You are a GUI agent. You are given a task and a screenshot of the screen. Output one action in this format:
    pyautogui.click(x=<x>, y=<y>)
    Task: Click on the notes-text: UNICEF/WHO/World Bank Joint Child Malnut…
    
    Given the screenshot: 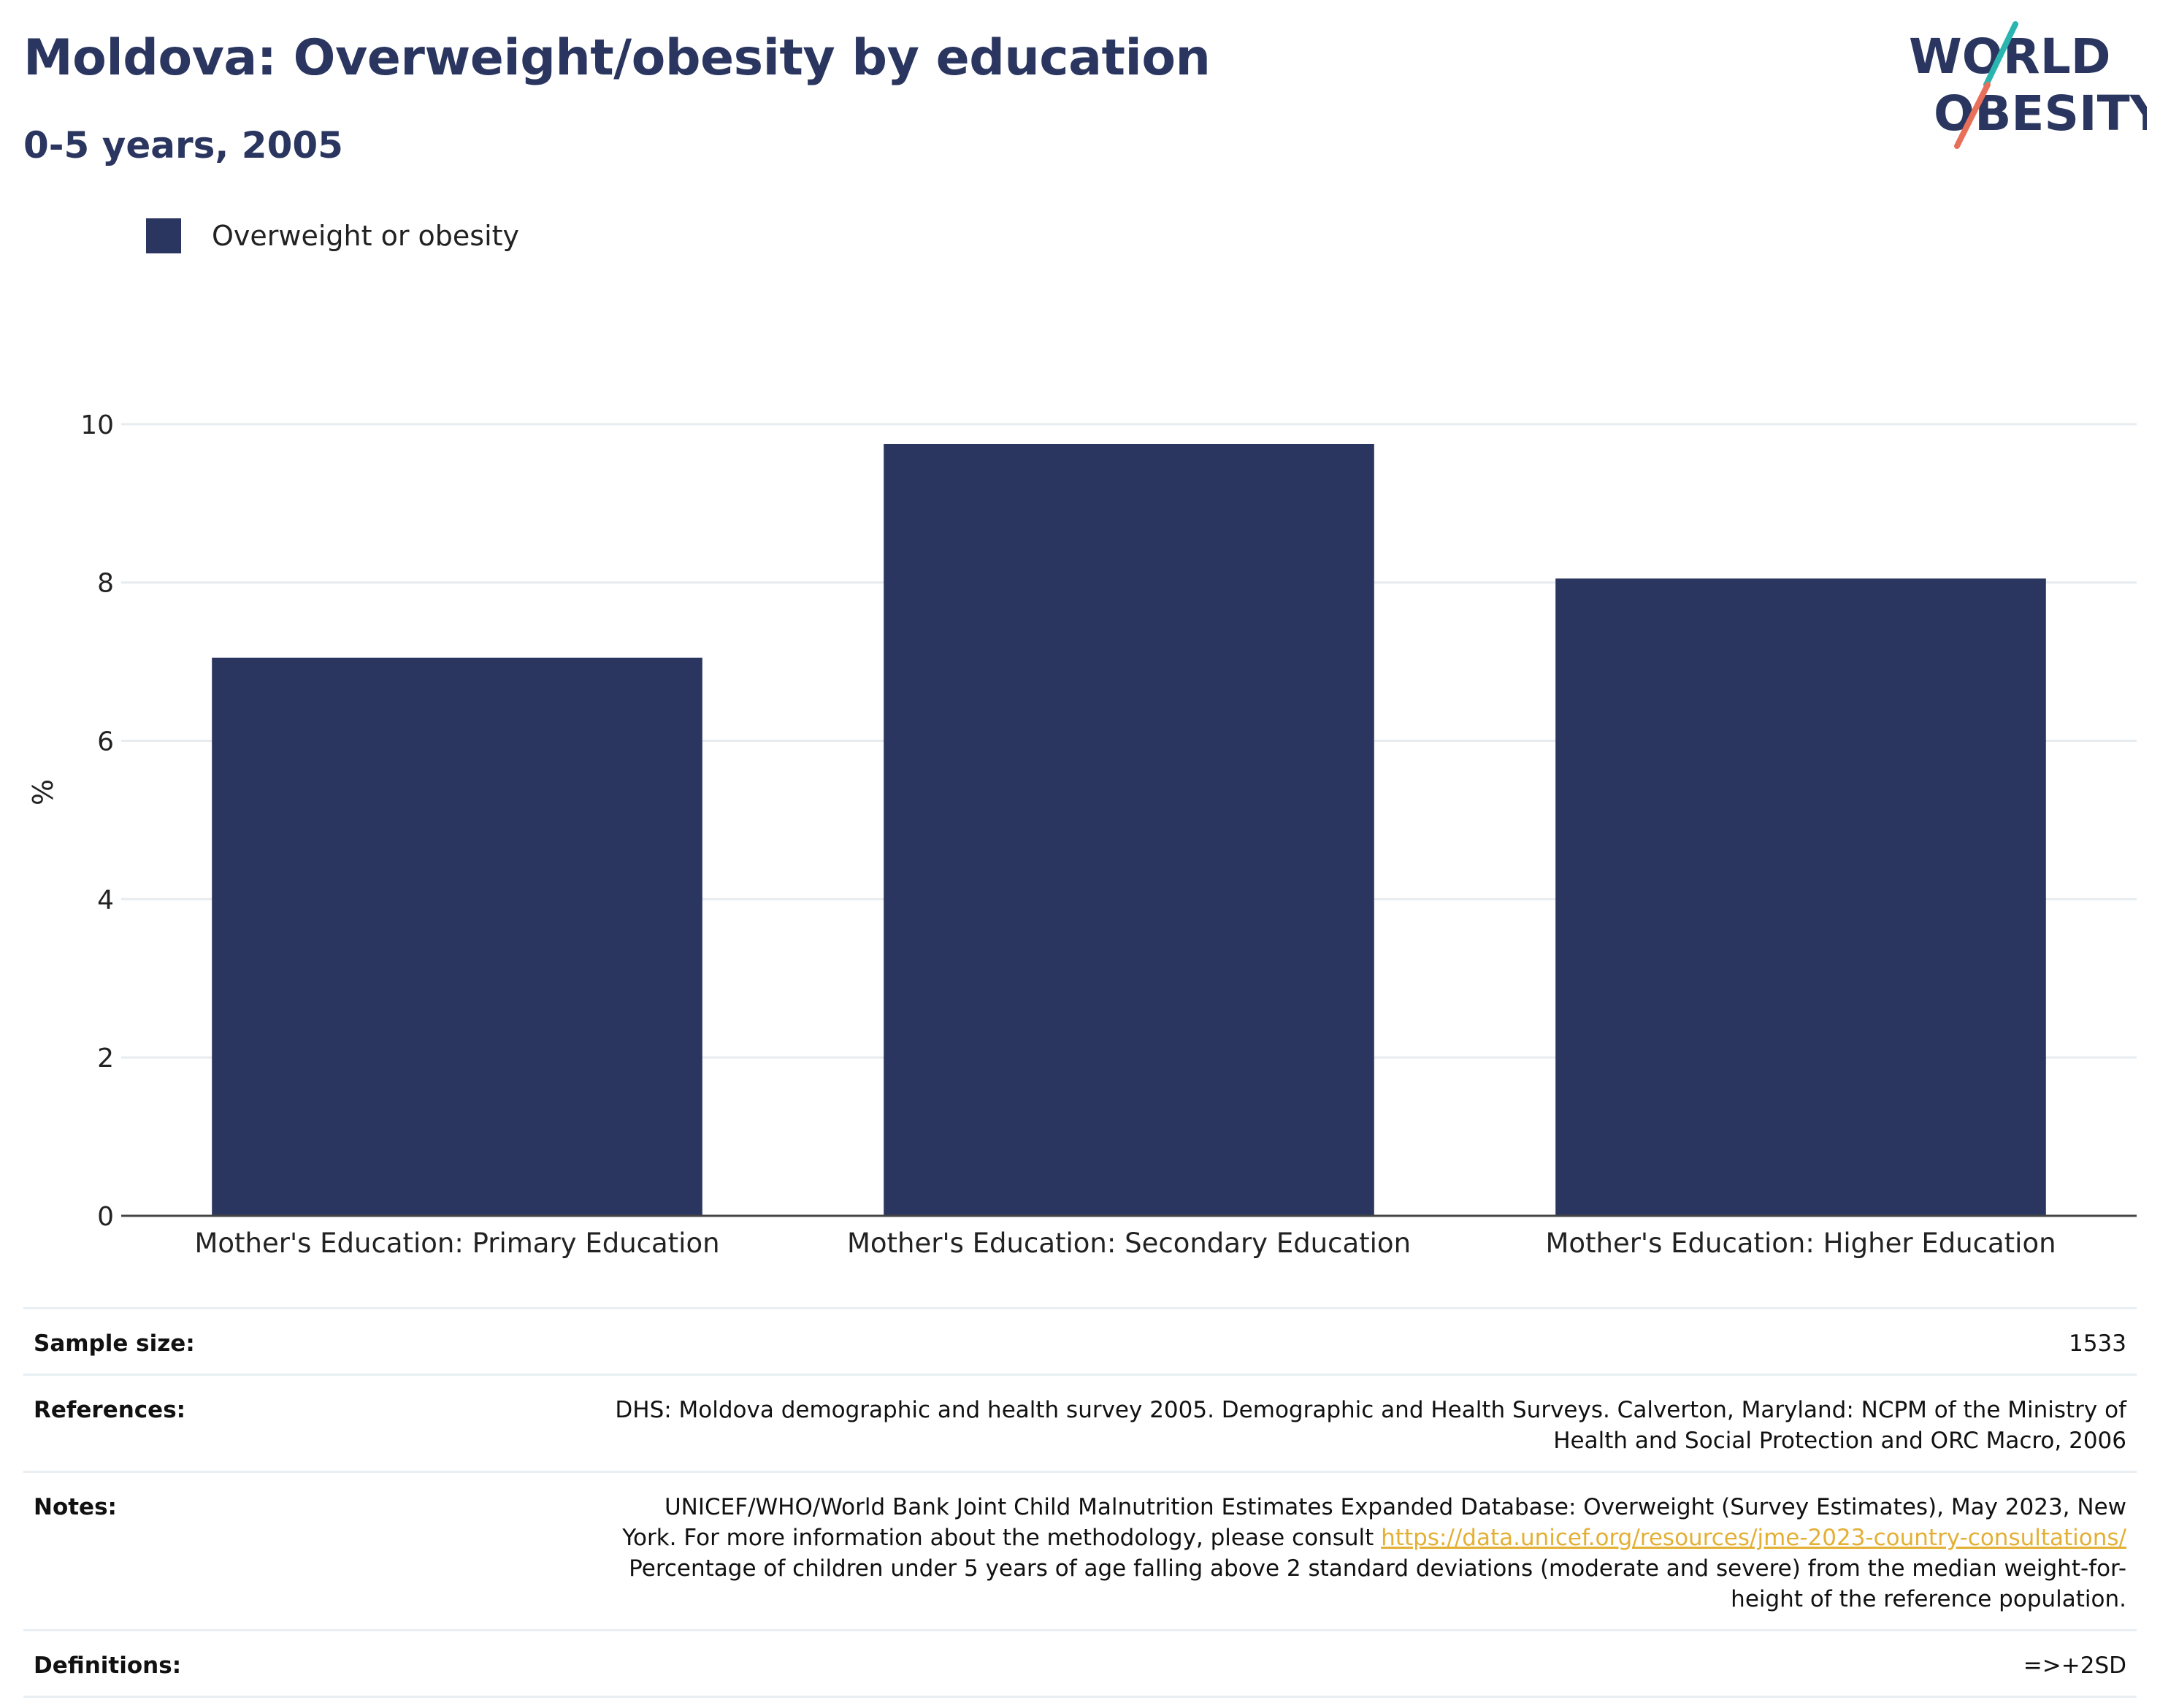 What is the action you would take?
    pyautogui.click(x=1374, y=1522)
    